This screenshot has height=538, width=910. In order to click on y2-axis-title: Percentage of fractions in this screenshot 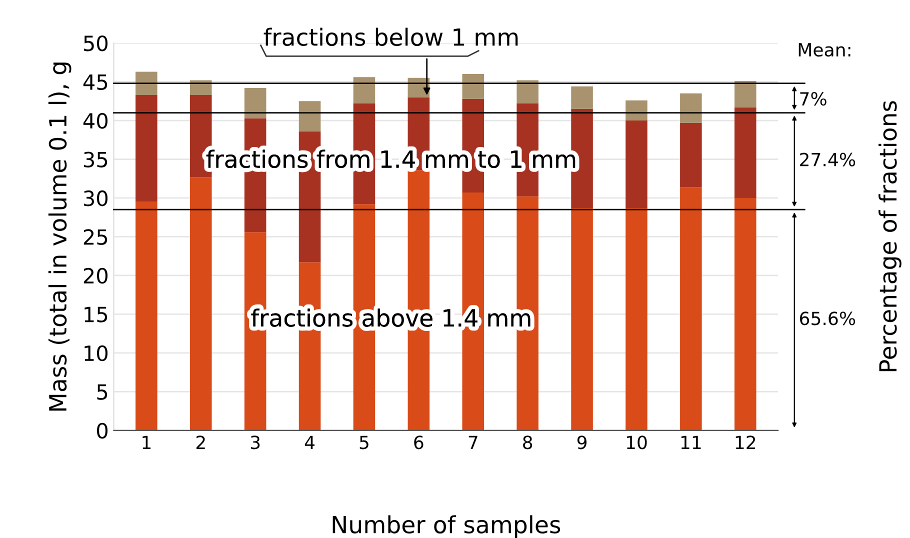, I will do `click(890, 236)`.